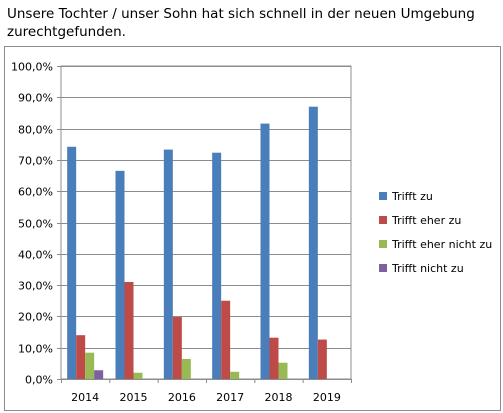 Image resolution: width=503 pixels, height=413 pixels. I want to click on y-tick-label: 10,0%, so click(35, 349).